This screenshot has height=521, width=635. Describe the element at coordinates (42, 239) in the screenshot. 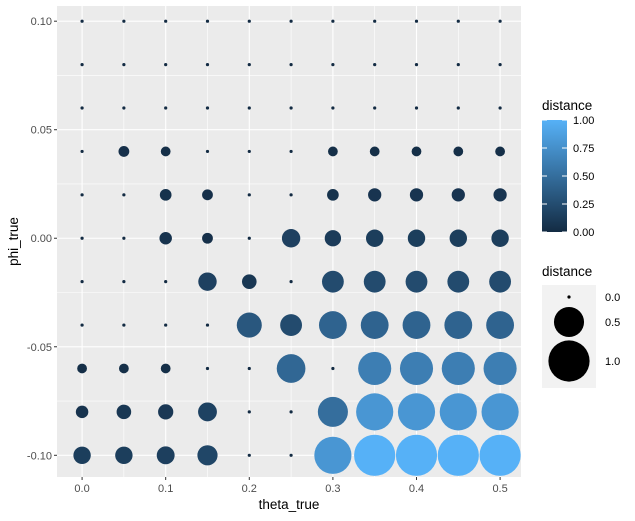

I see `y-axis: 0.10 0.05 0.00 -0.05 -0.10` at that location.